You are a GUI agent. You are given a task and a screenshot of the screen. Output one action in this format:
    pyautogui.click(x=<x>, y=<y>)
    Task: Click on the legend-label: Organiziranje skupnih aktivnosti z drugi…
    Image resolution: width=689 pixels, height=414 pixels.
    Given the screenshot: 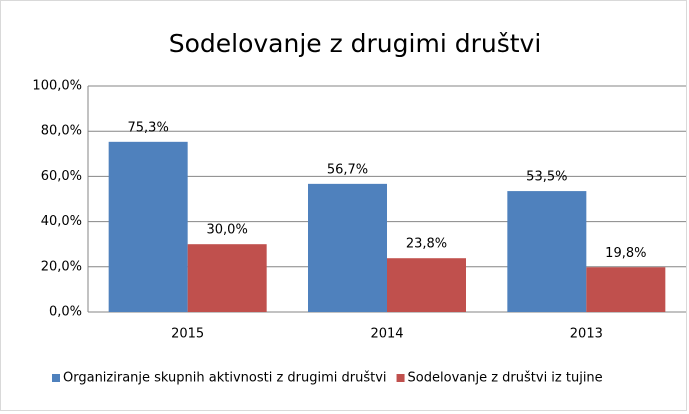 What is the action you would take?
    pyautogui.click(x=225, y=378)
    